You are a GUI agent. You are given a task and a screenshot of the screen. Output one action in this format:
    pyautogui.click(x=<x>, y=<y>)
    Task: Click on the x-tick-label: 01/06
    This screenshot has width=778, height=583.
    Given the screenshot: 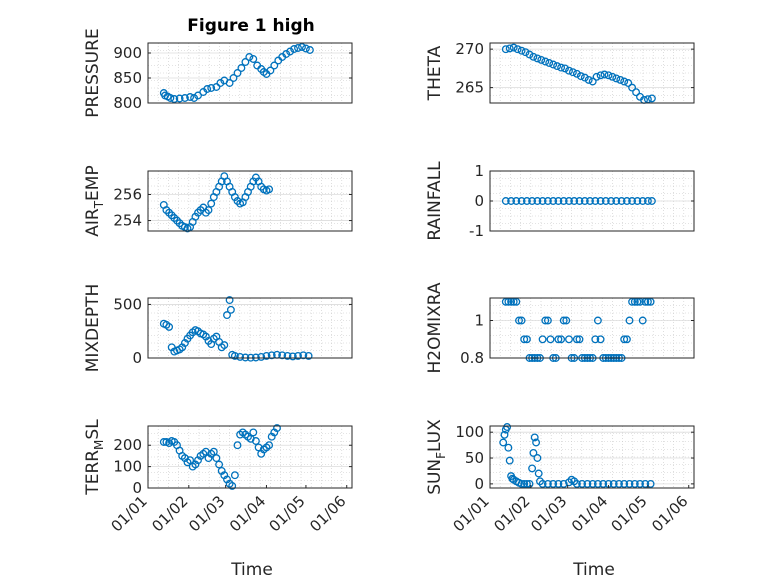 What is the action you would take?
    pyautogui.click(x=669, y=513)
    